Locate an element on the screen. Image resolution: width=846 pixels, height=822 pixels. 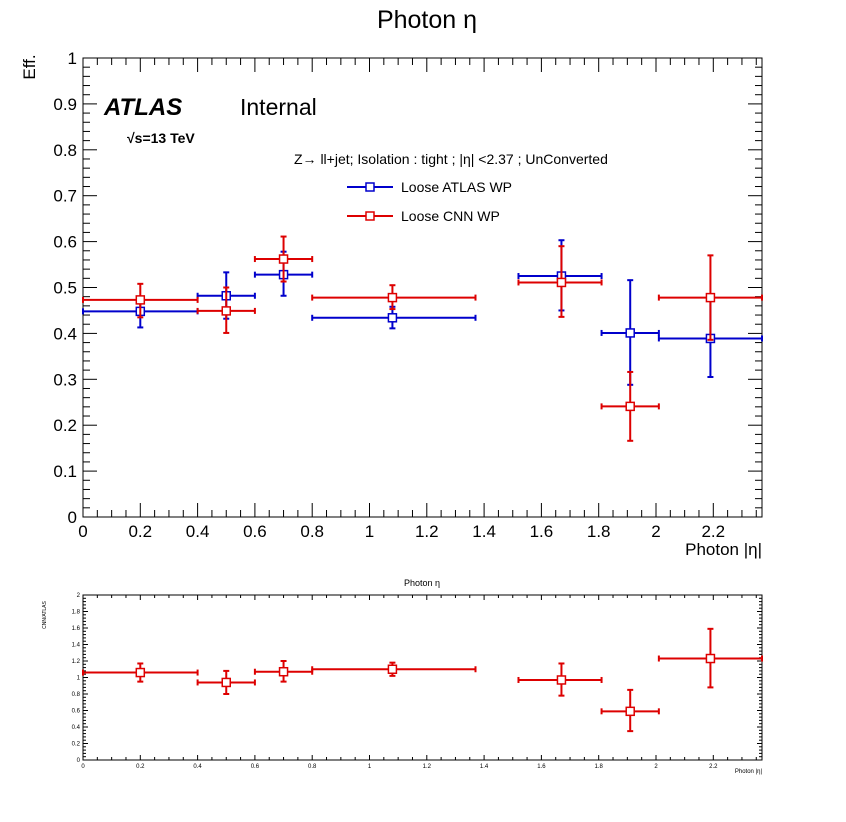
main-x-tick-label: 0.2 is located at coordinates (140, 531).